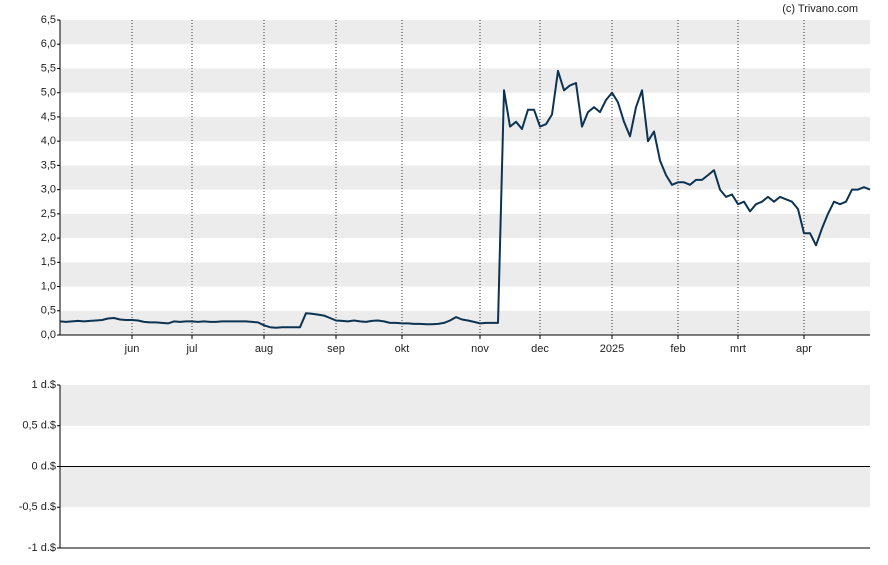 The image size is (888, 565). What do you see at coordinates (48, 262) in the screenshot?
I see `y-tick-label: 1,5` at bounding box center [48, 262].